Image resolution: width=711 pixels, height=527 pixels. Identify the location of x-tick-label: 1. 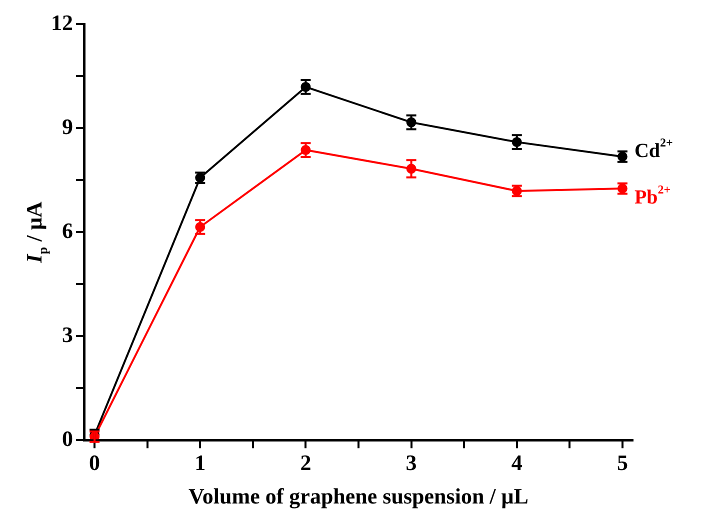
(200, 463).